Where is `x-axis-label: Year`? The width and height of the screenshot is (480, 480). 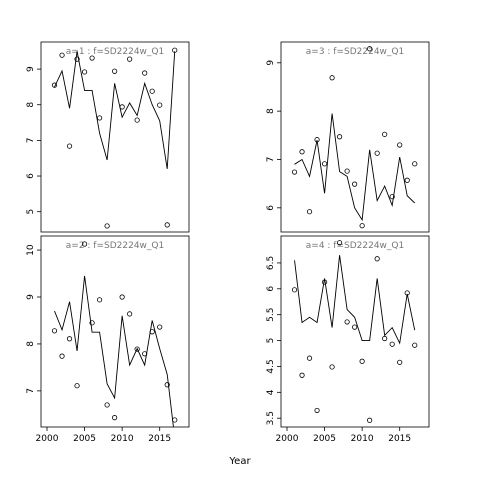
x-axis-label: Year is located at coordinates (239, 461).